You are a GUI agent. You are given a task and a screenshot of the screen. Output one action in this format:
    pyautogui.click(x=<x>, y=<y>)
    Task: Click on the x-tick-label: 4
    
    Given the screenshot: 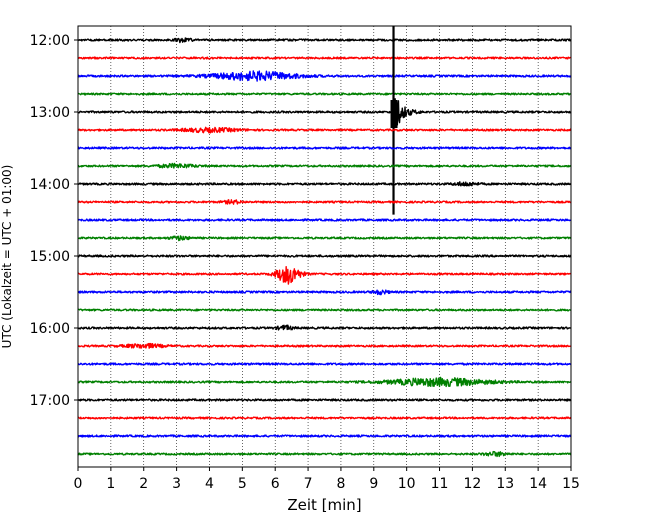 What is the action you would take?
    pyautogui.click(x=209, y=484)
    